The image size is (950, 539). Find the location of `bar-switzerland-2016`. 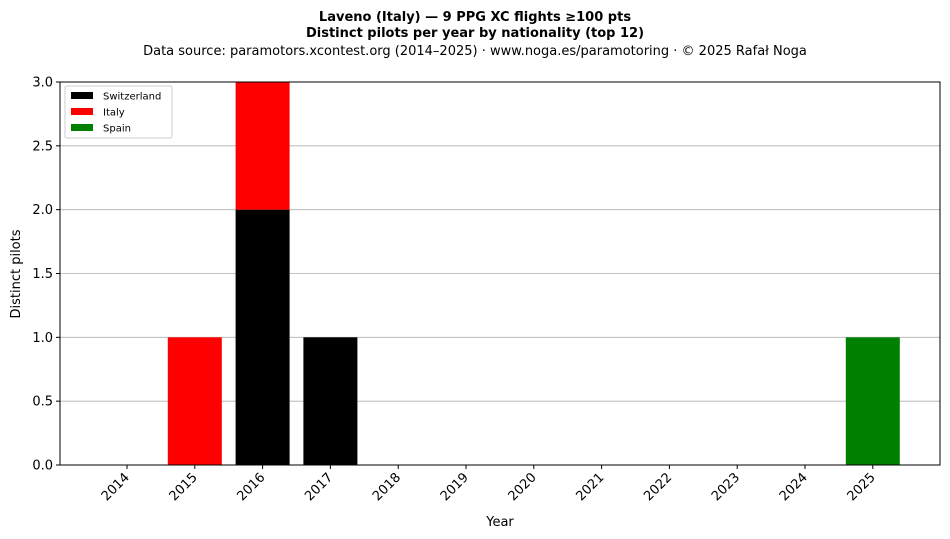

bar-switzerland-2016 is located at coordinates (262, 337).